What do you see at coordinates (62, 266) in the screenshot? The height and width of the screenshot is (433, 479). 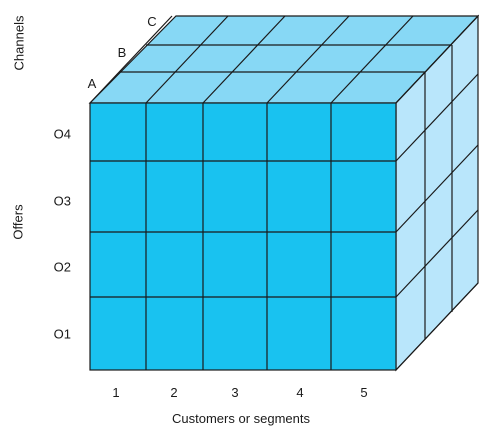 I see `offer-label-o2: O2` at bounding box center [62, 266].